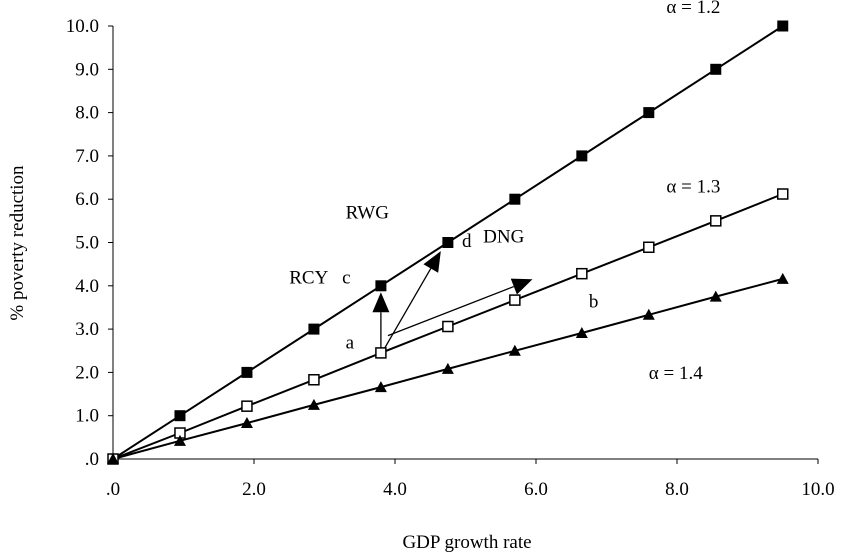  Describe the element at coordinates (693, 9) in the screenshot. I see `annotation-label: α = 1.2` at that location.